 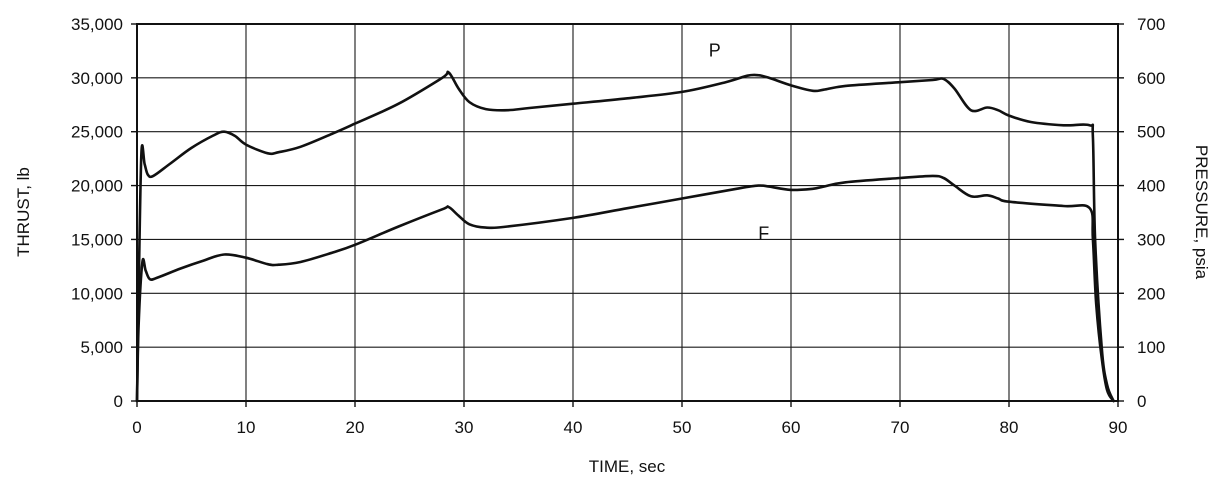 What do you see at coordinates (1151, 239) in the screenshot?
I see `y-right-tick-label: 300` at bounding box center [1151, 239].